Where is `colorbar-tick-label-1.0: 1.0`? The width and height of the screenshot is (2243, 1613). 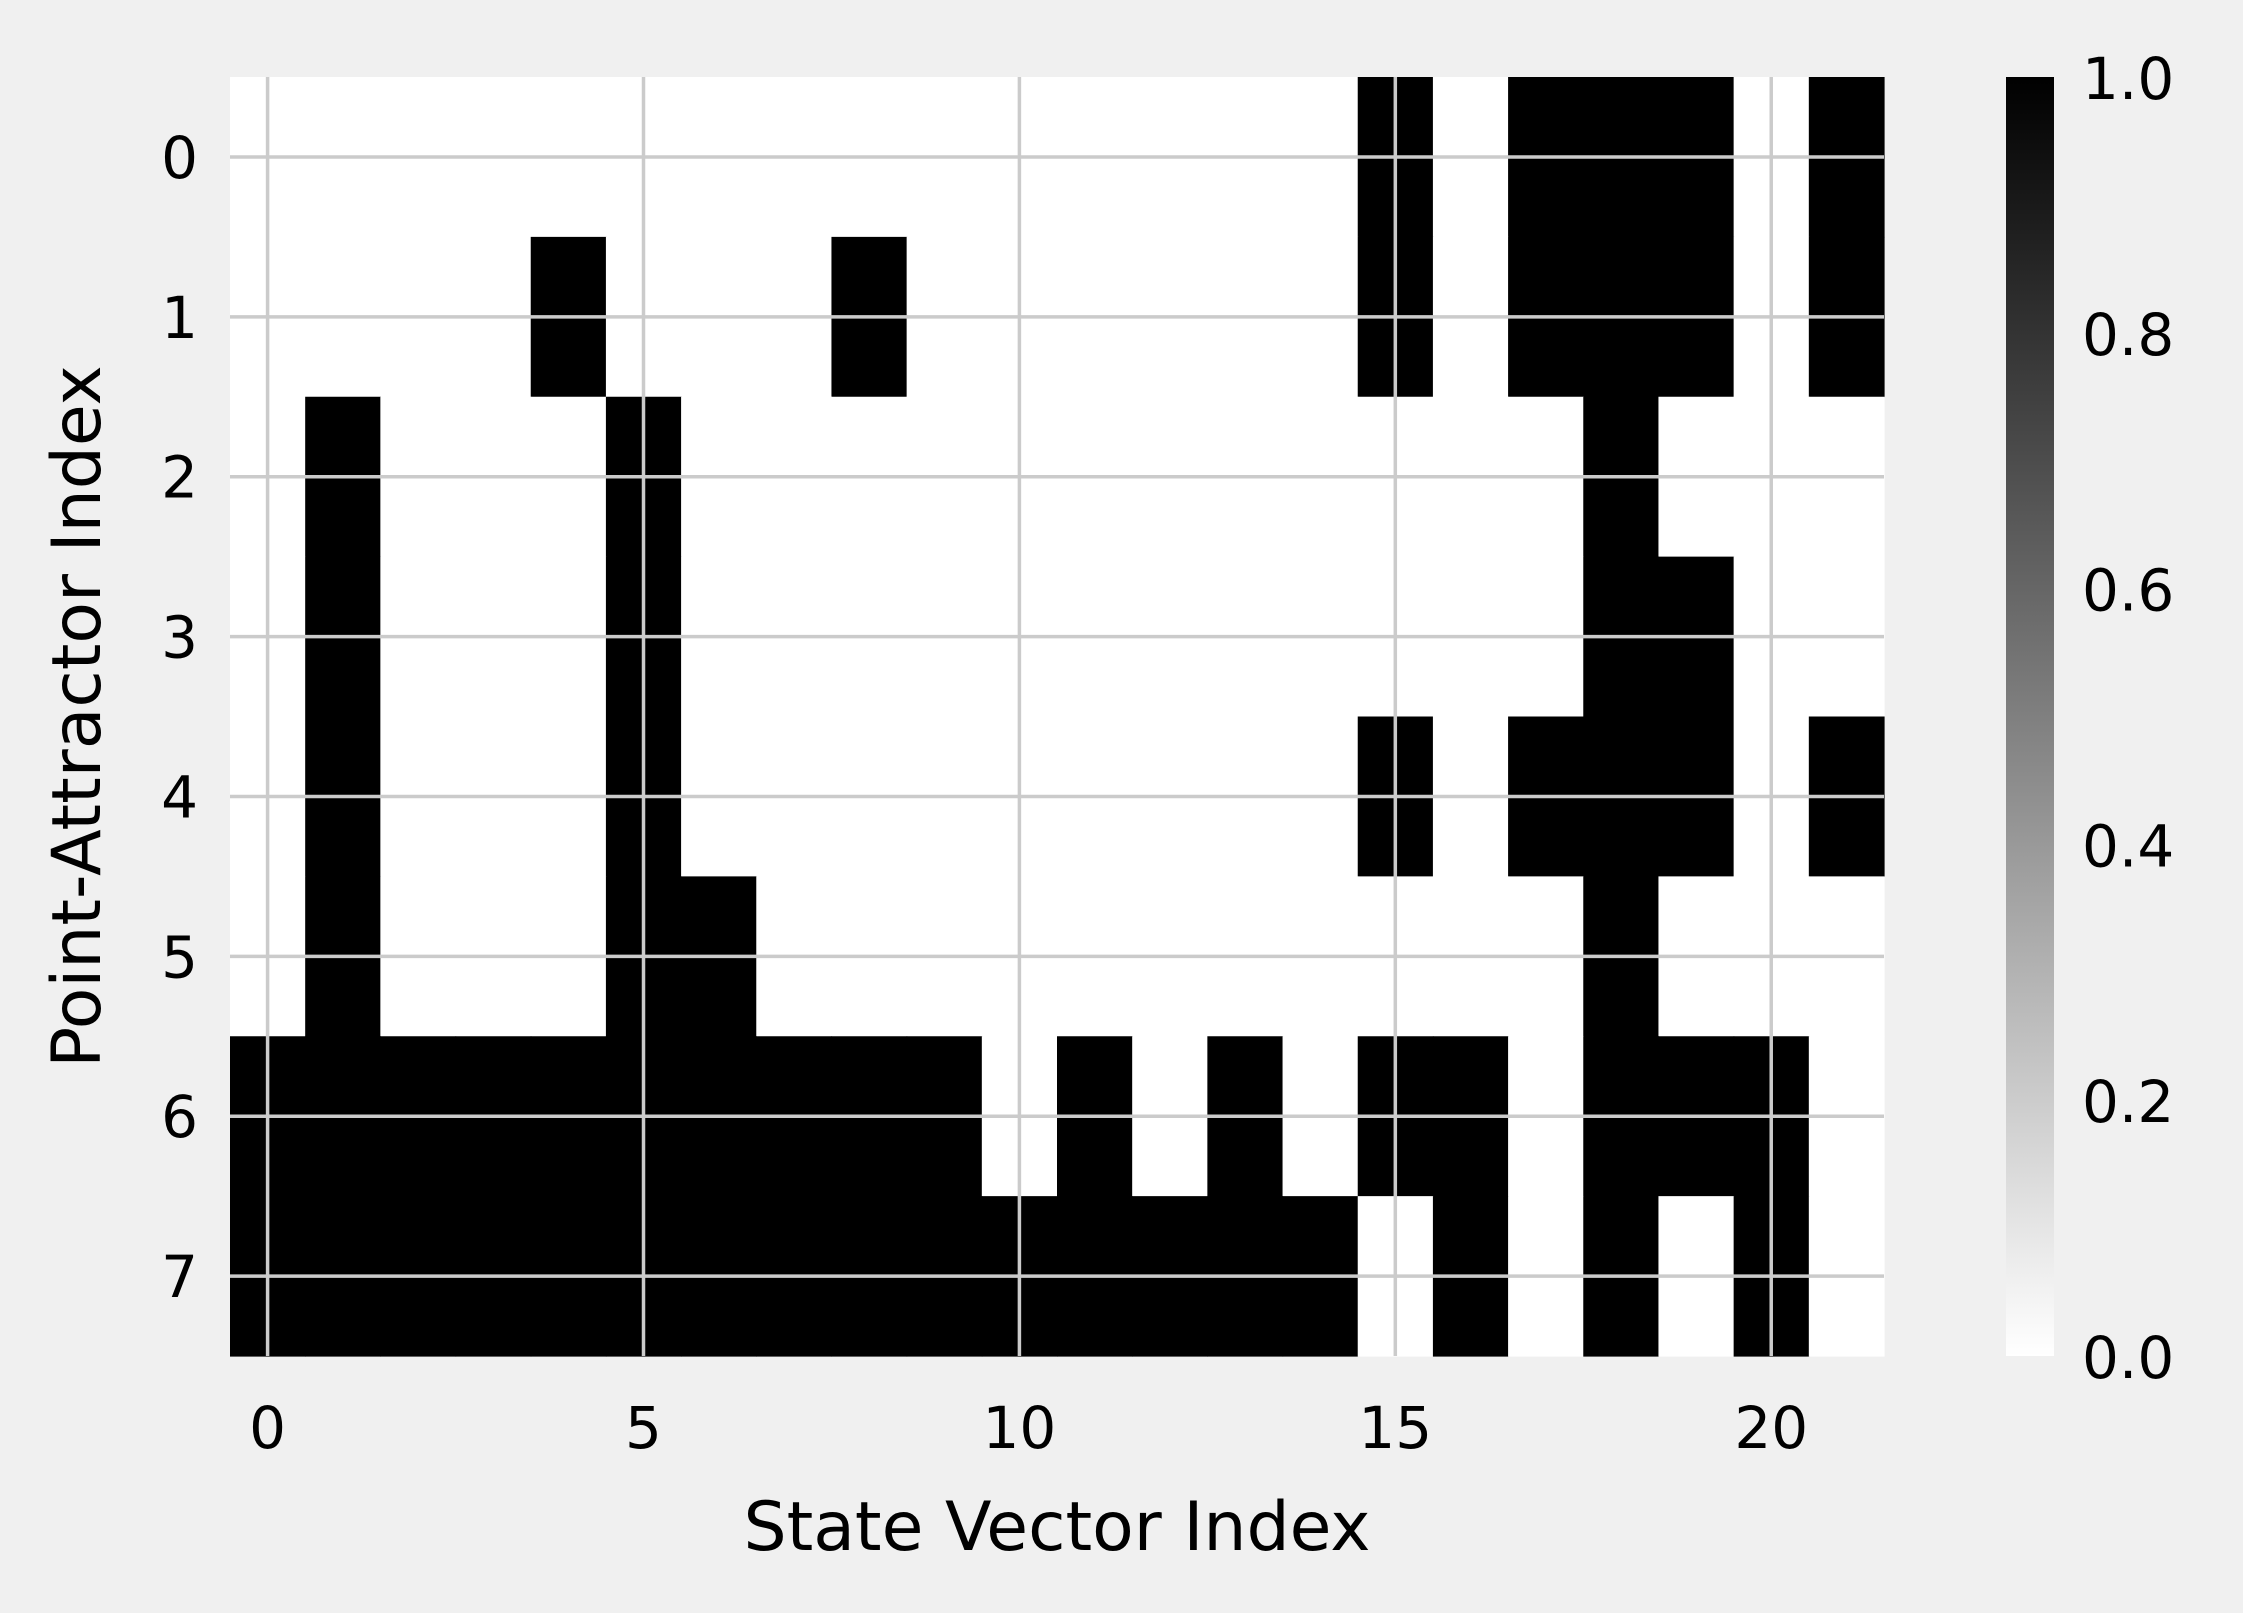
colorbar-tick-label-1.0: 1.0 is located at coordinates (2128, 79).